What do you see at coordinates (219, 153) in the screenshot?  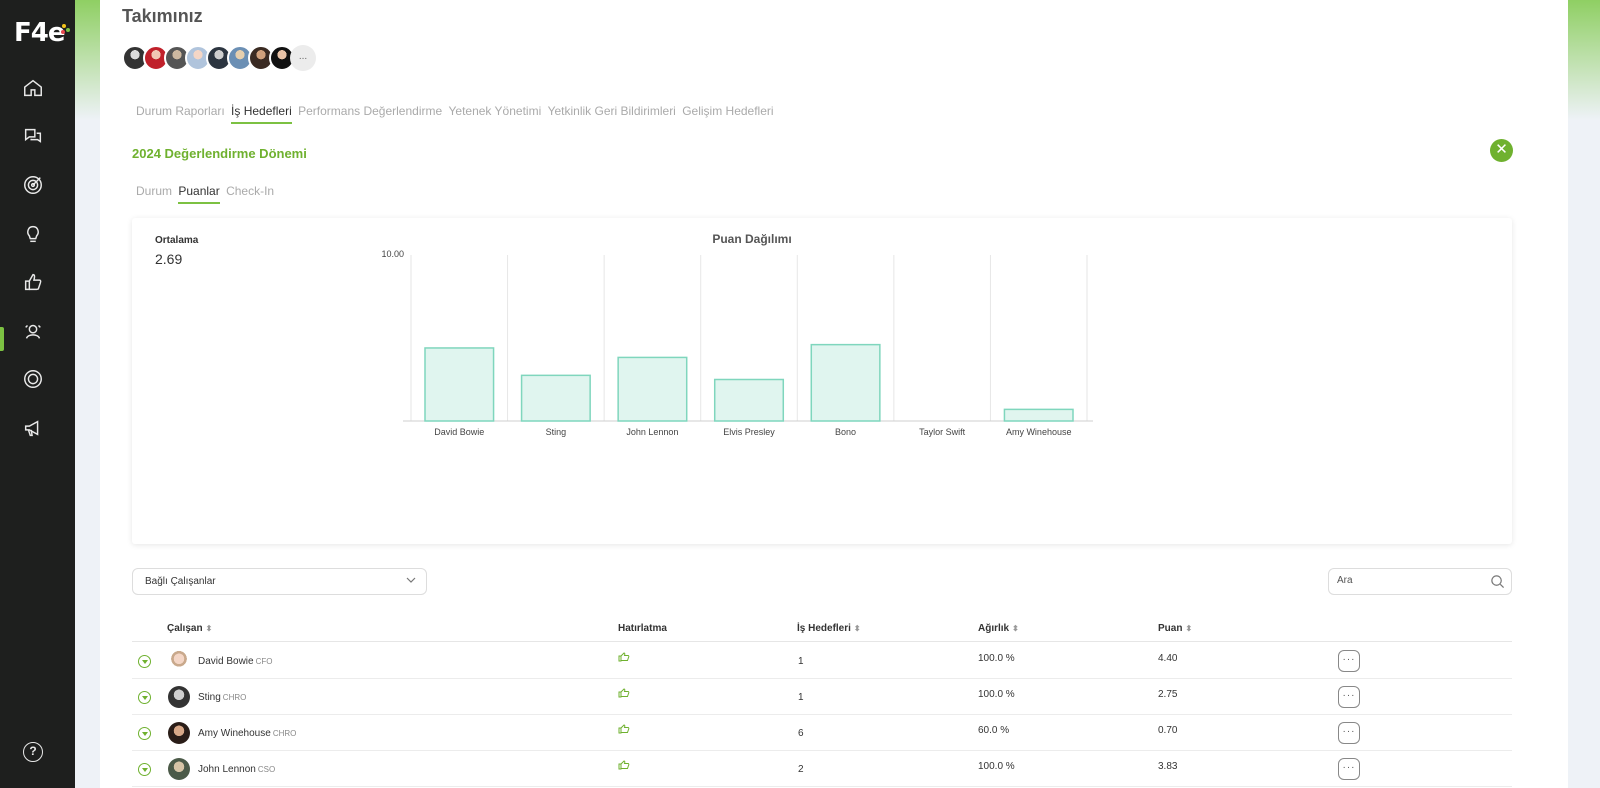 I see `period-title: 2024 Değerlendirme Dönemi` at bounding box center [219, 153].